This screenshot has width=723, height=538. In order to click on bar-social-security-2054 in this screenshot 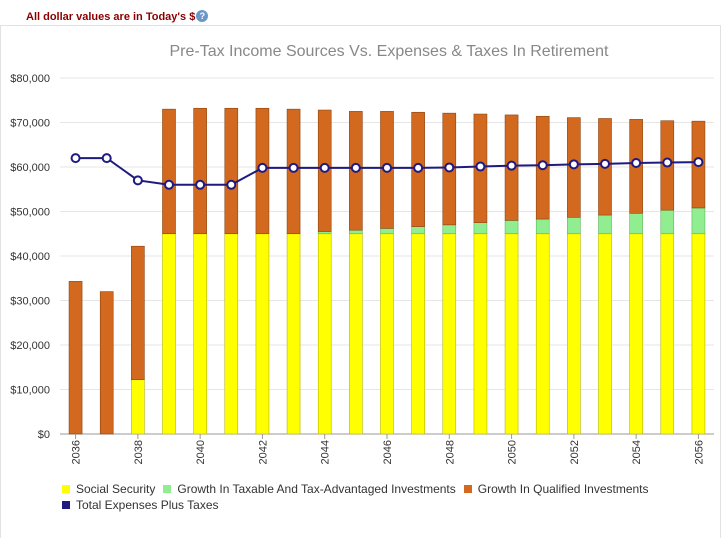, I will do `click(636, 334)`.